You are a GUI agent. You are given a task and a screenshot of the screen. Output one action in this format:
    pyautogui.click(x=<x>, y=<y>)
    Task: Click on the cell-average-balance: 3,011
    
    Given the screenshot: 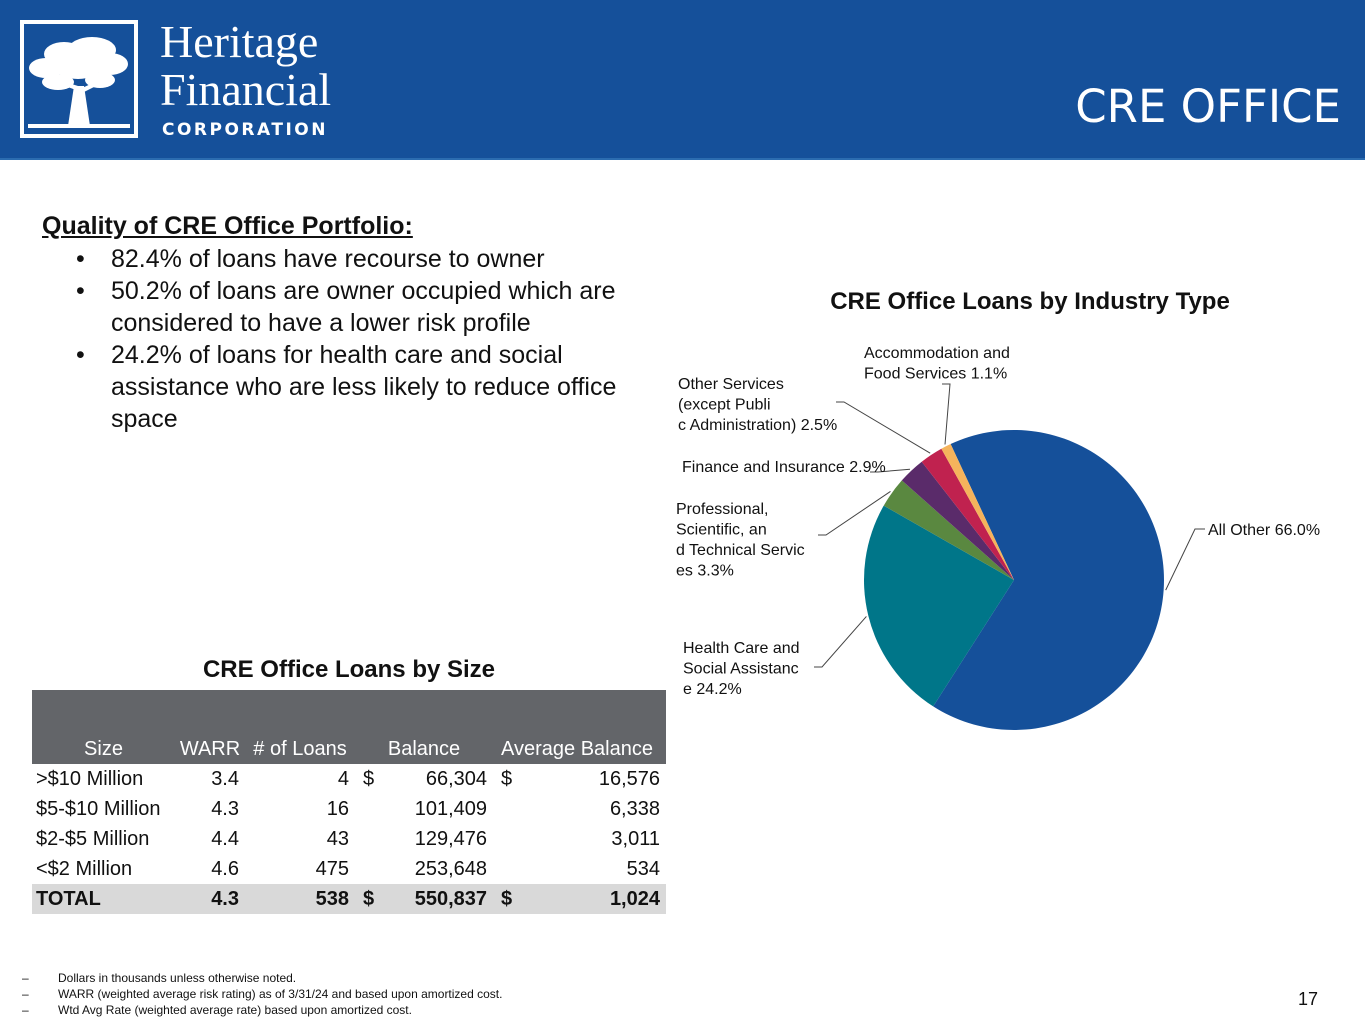 What is the action you would take?
    pyautogui.click(x=635, y=838)
    